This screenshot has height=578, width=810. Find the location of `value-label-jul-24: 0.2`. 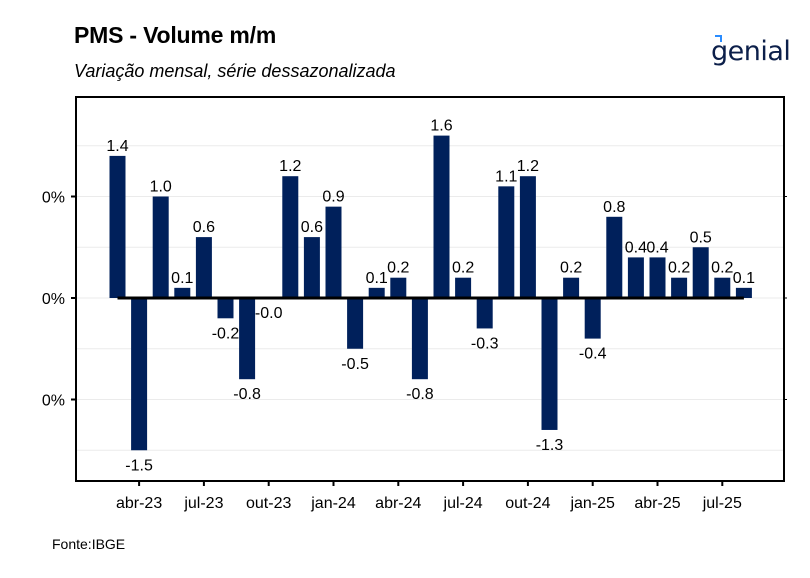

value-label-jul-24: 0.2 is located at coordinates (463, 268).